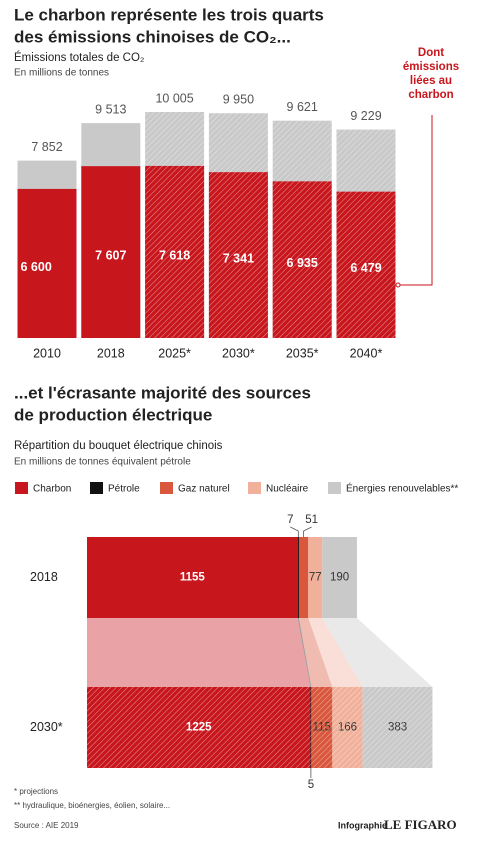 This screenshot has height=847, width=477. I want to click on title-line: ...et l'écrasante majorité des sources, so click(162, 392).